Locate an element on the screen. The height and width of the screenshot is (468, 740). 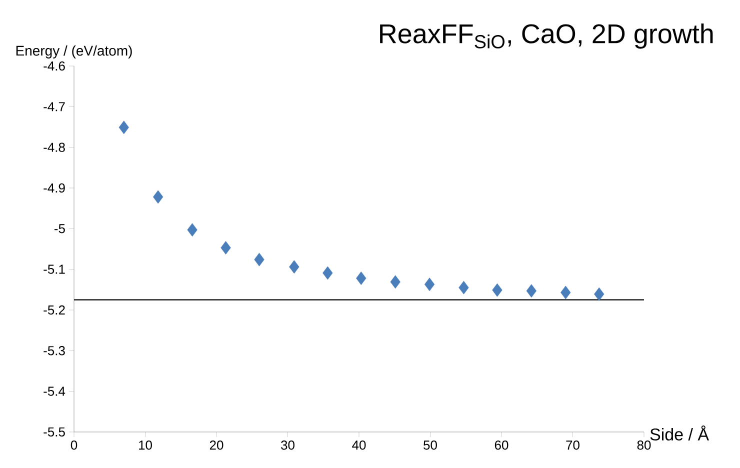
y-tick-label: -5.5 is located at coordinates (54, 432).